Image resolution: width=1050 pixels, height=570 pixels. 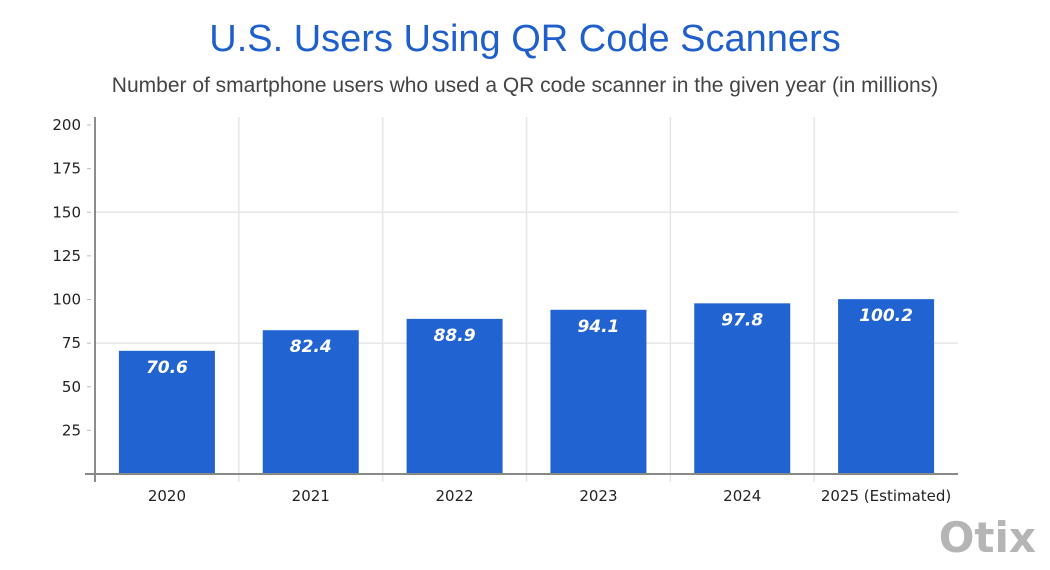 I want to click on data-label: 97.8, so click(x=742, y=320).